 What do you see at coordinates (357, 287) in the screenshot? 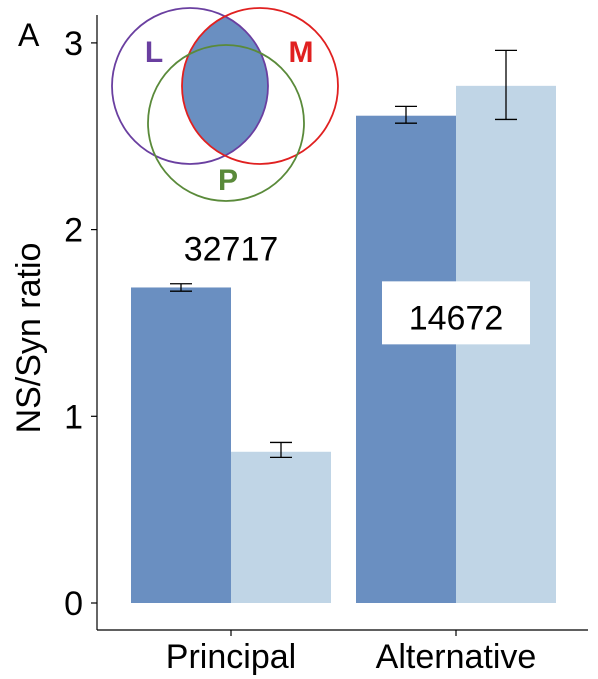
I see `annotations: 32717 14672` at bounding box center [357, 287].